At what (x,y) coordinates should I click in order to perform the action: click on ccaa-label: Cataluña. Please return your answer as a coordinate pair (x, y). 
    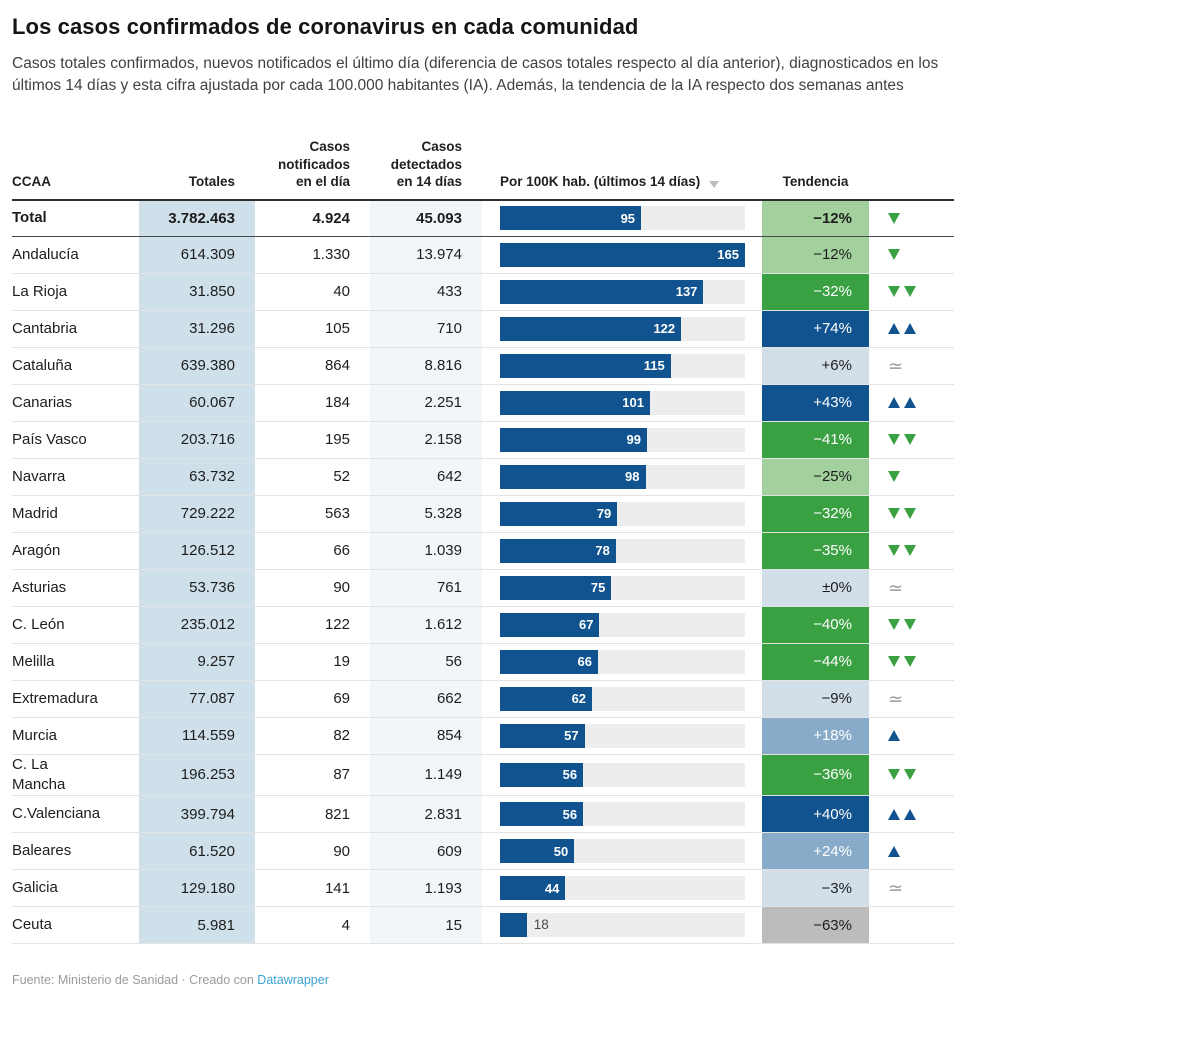
    Looking at the image, I should click on (42, 365).